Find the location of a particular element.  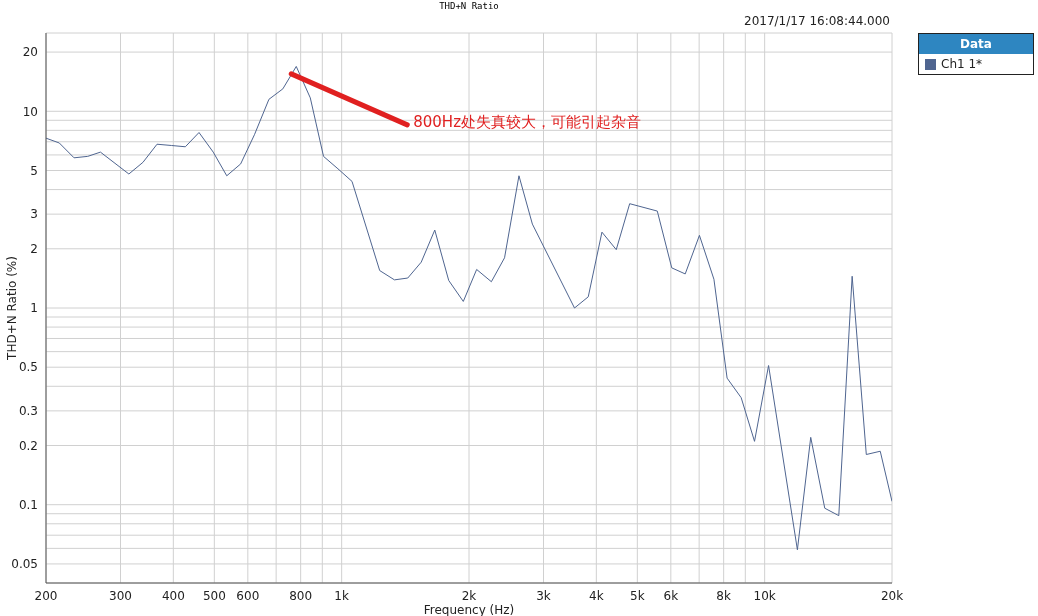

y-tick-label: 2 is located at coordinates (34, 249).